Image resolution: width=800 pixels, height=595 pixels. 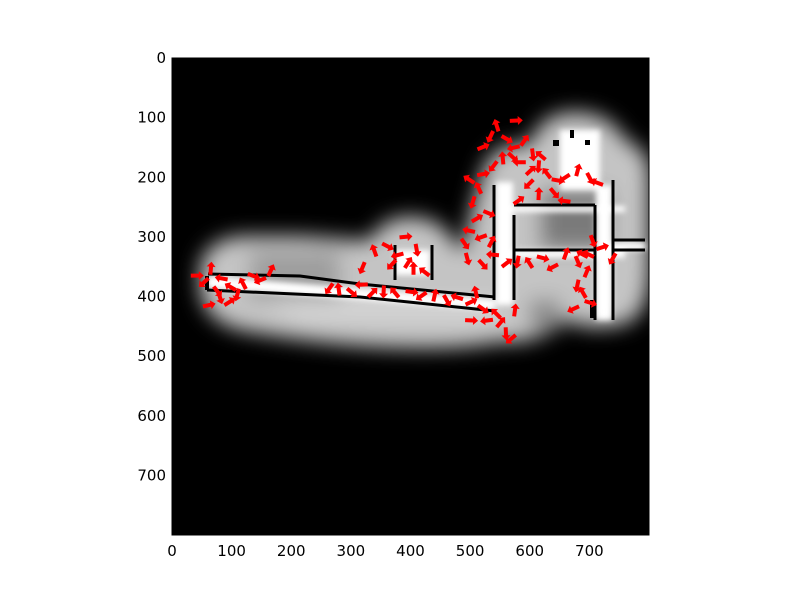 What do you see at coordinates (410, 551) in the screenshot?
I see `x-tick-label: 400` at bounding box center [410, 551].